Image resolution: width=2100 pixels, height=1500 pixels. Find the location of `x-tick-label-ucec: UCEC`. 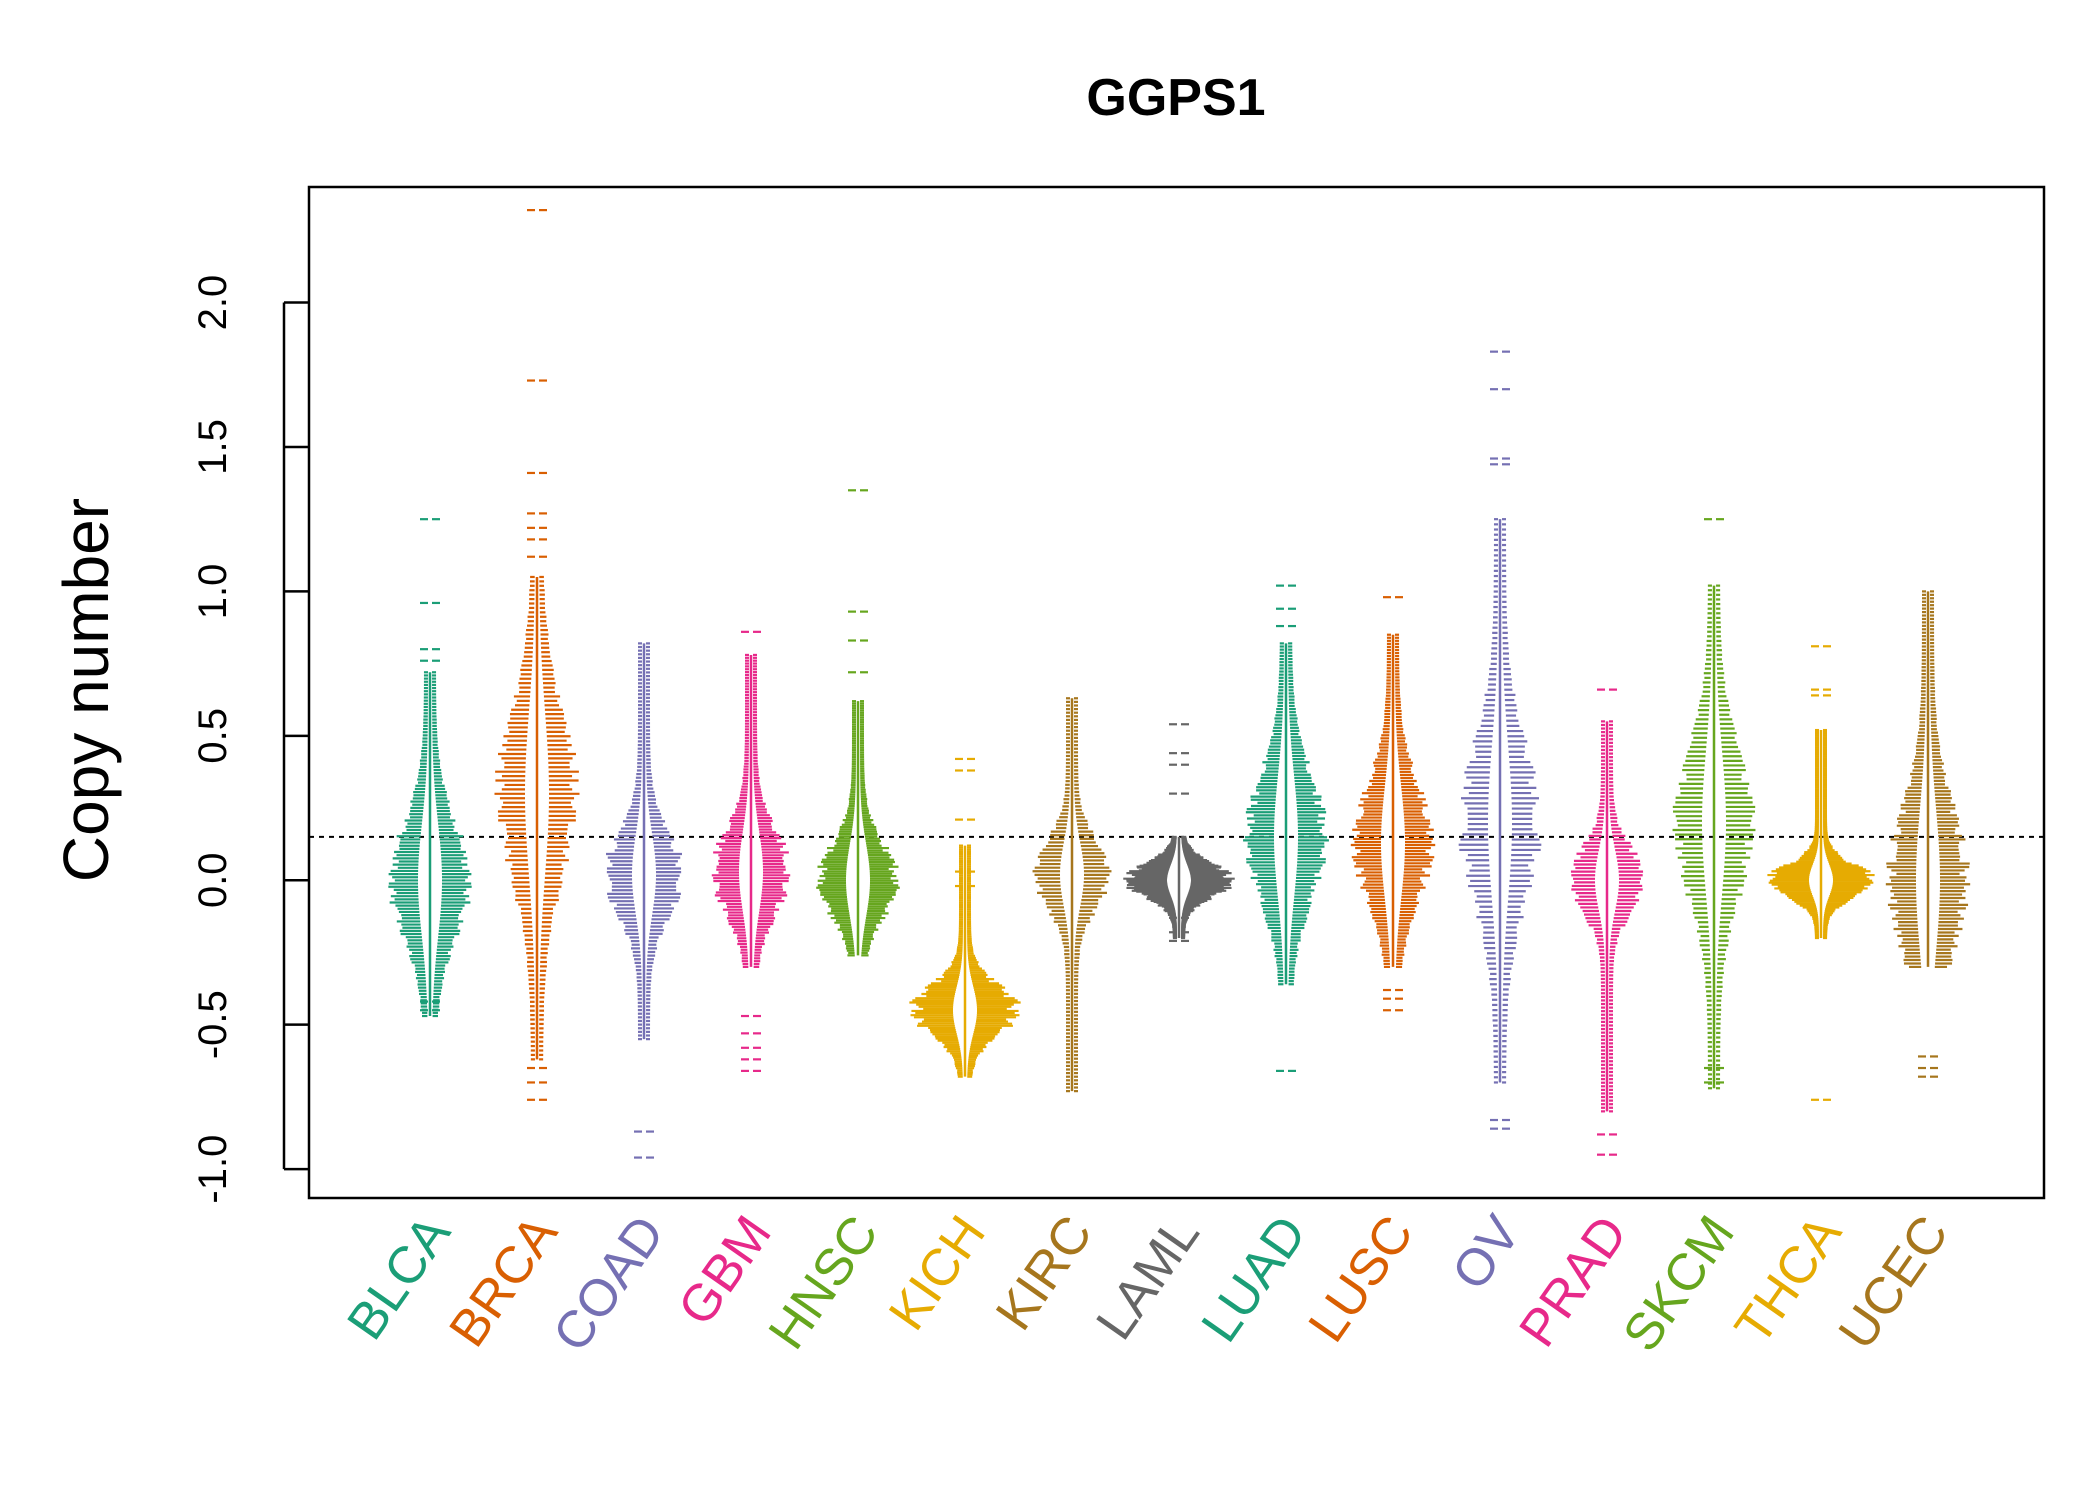

x-tick-label-ucec: UCEC is located at coordinates (1894, 1283).